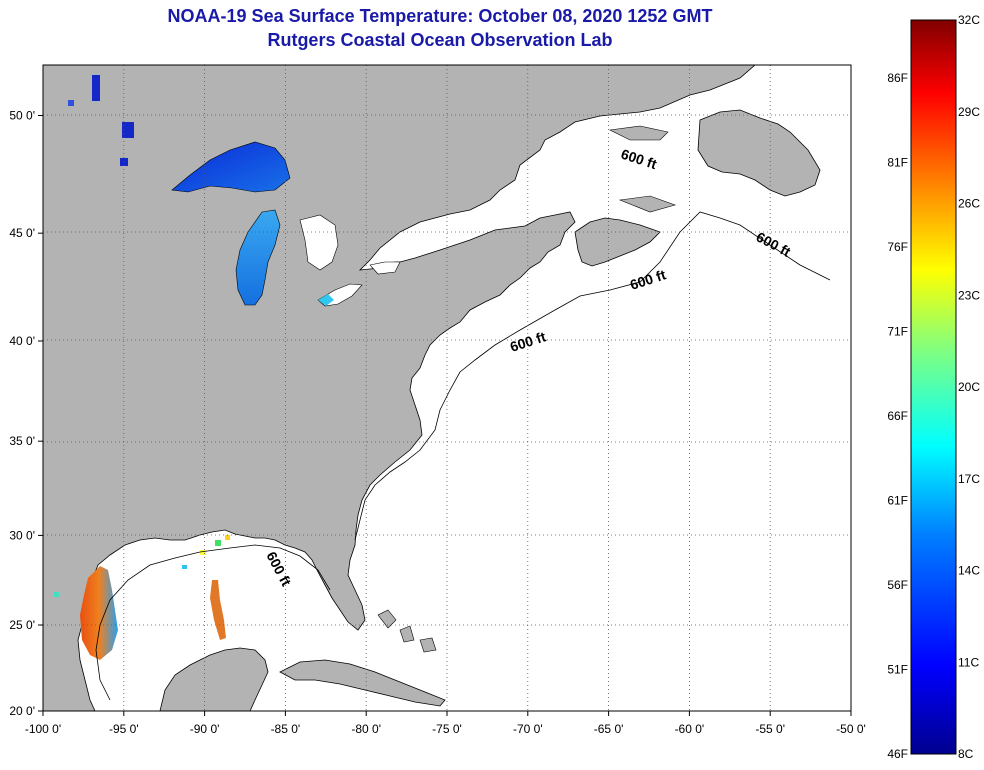  What do you see at coordinates (214, 679) in the screenshot?
I see `land-yucatan` at bounding box center [214, 679].